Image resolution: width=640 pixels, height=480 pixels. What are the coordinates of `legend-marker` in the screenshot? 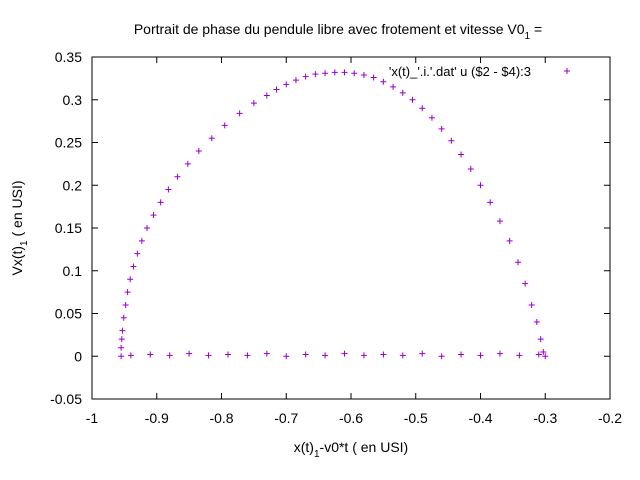 It's located at (567, 71).